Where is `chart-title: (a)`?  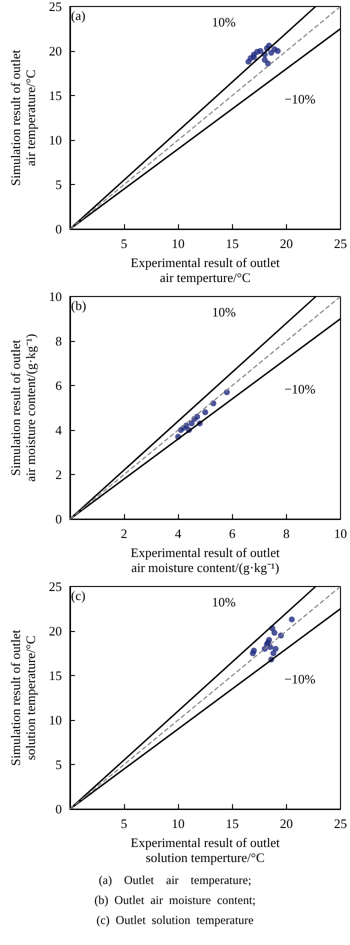
chart-title: (a) is located at coordinates (78, 15).